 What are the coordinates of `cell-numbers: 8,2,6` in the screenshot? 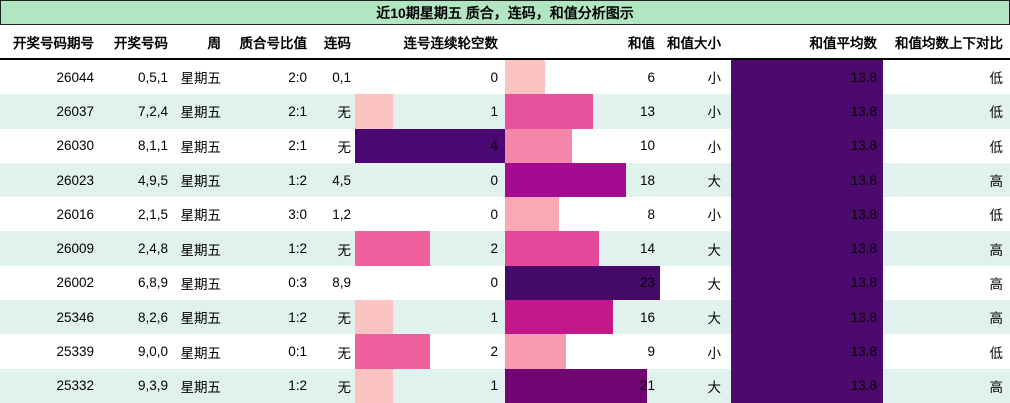 It's located at (152, 317).